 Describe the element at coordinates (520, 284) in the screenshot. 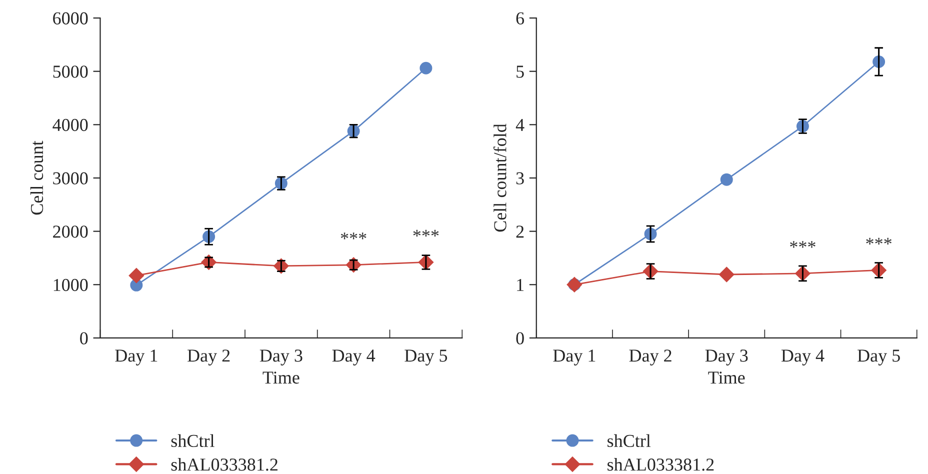

I see `y-tick-label: 1` at that location.